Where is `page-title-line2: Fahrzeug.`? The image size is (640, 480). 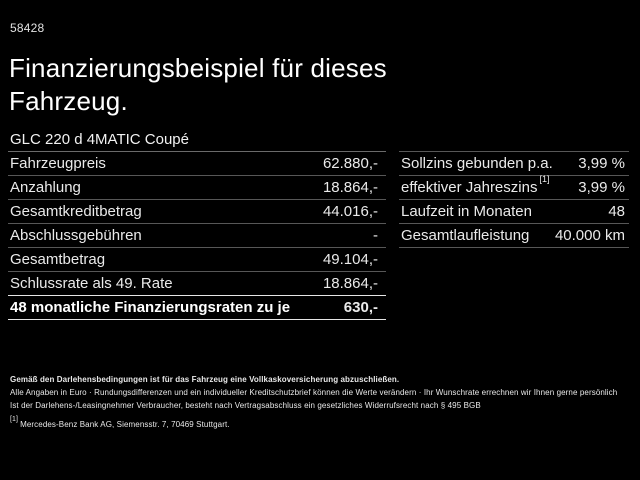 page-title-line2: Fahrzeug. is located at coordinates (68, 101).